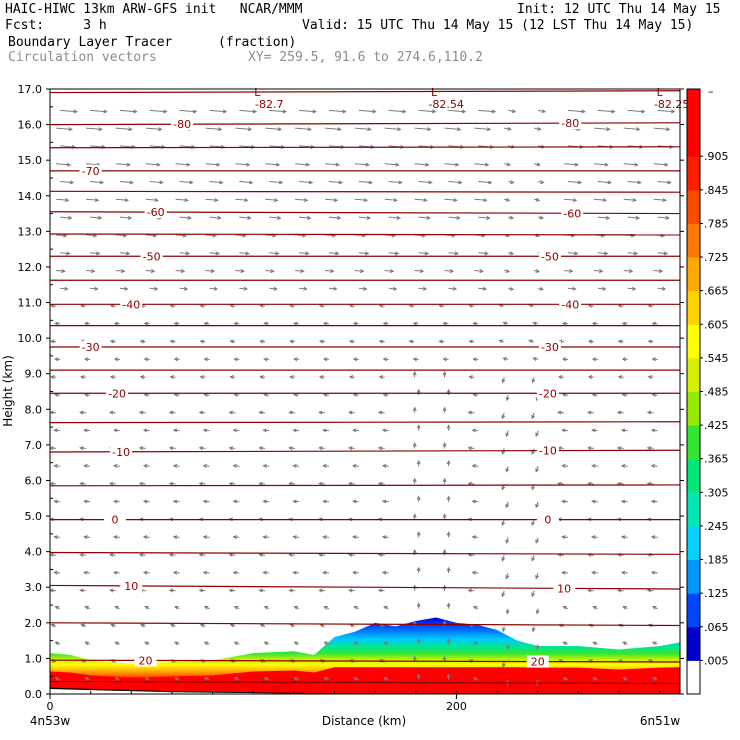 The image size is (740, 740). I want to click on section-coords: XY= 259.5, 91.6 to 274.6,110.2, so click(365, 57).